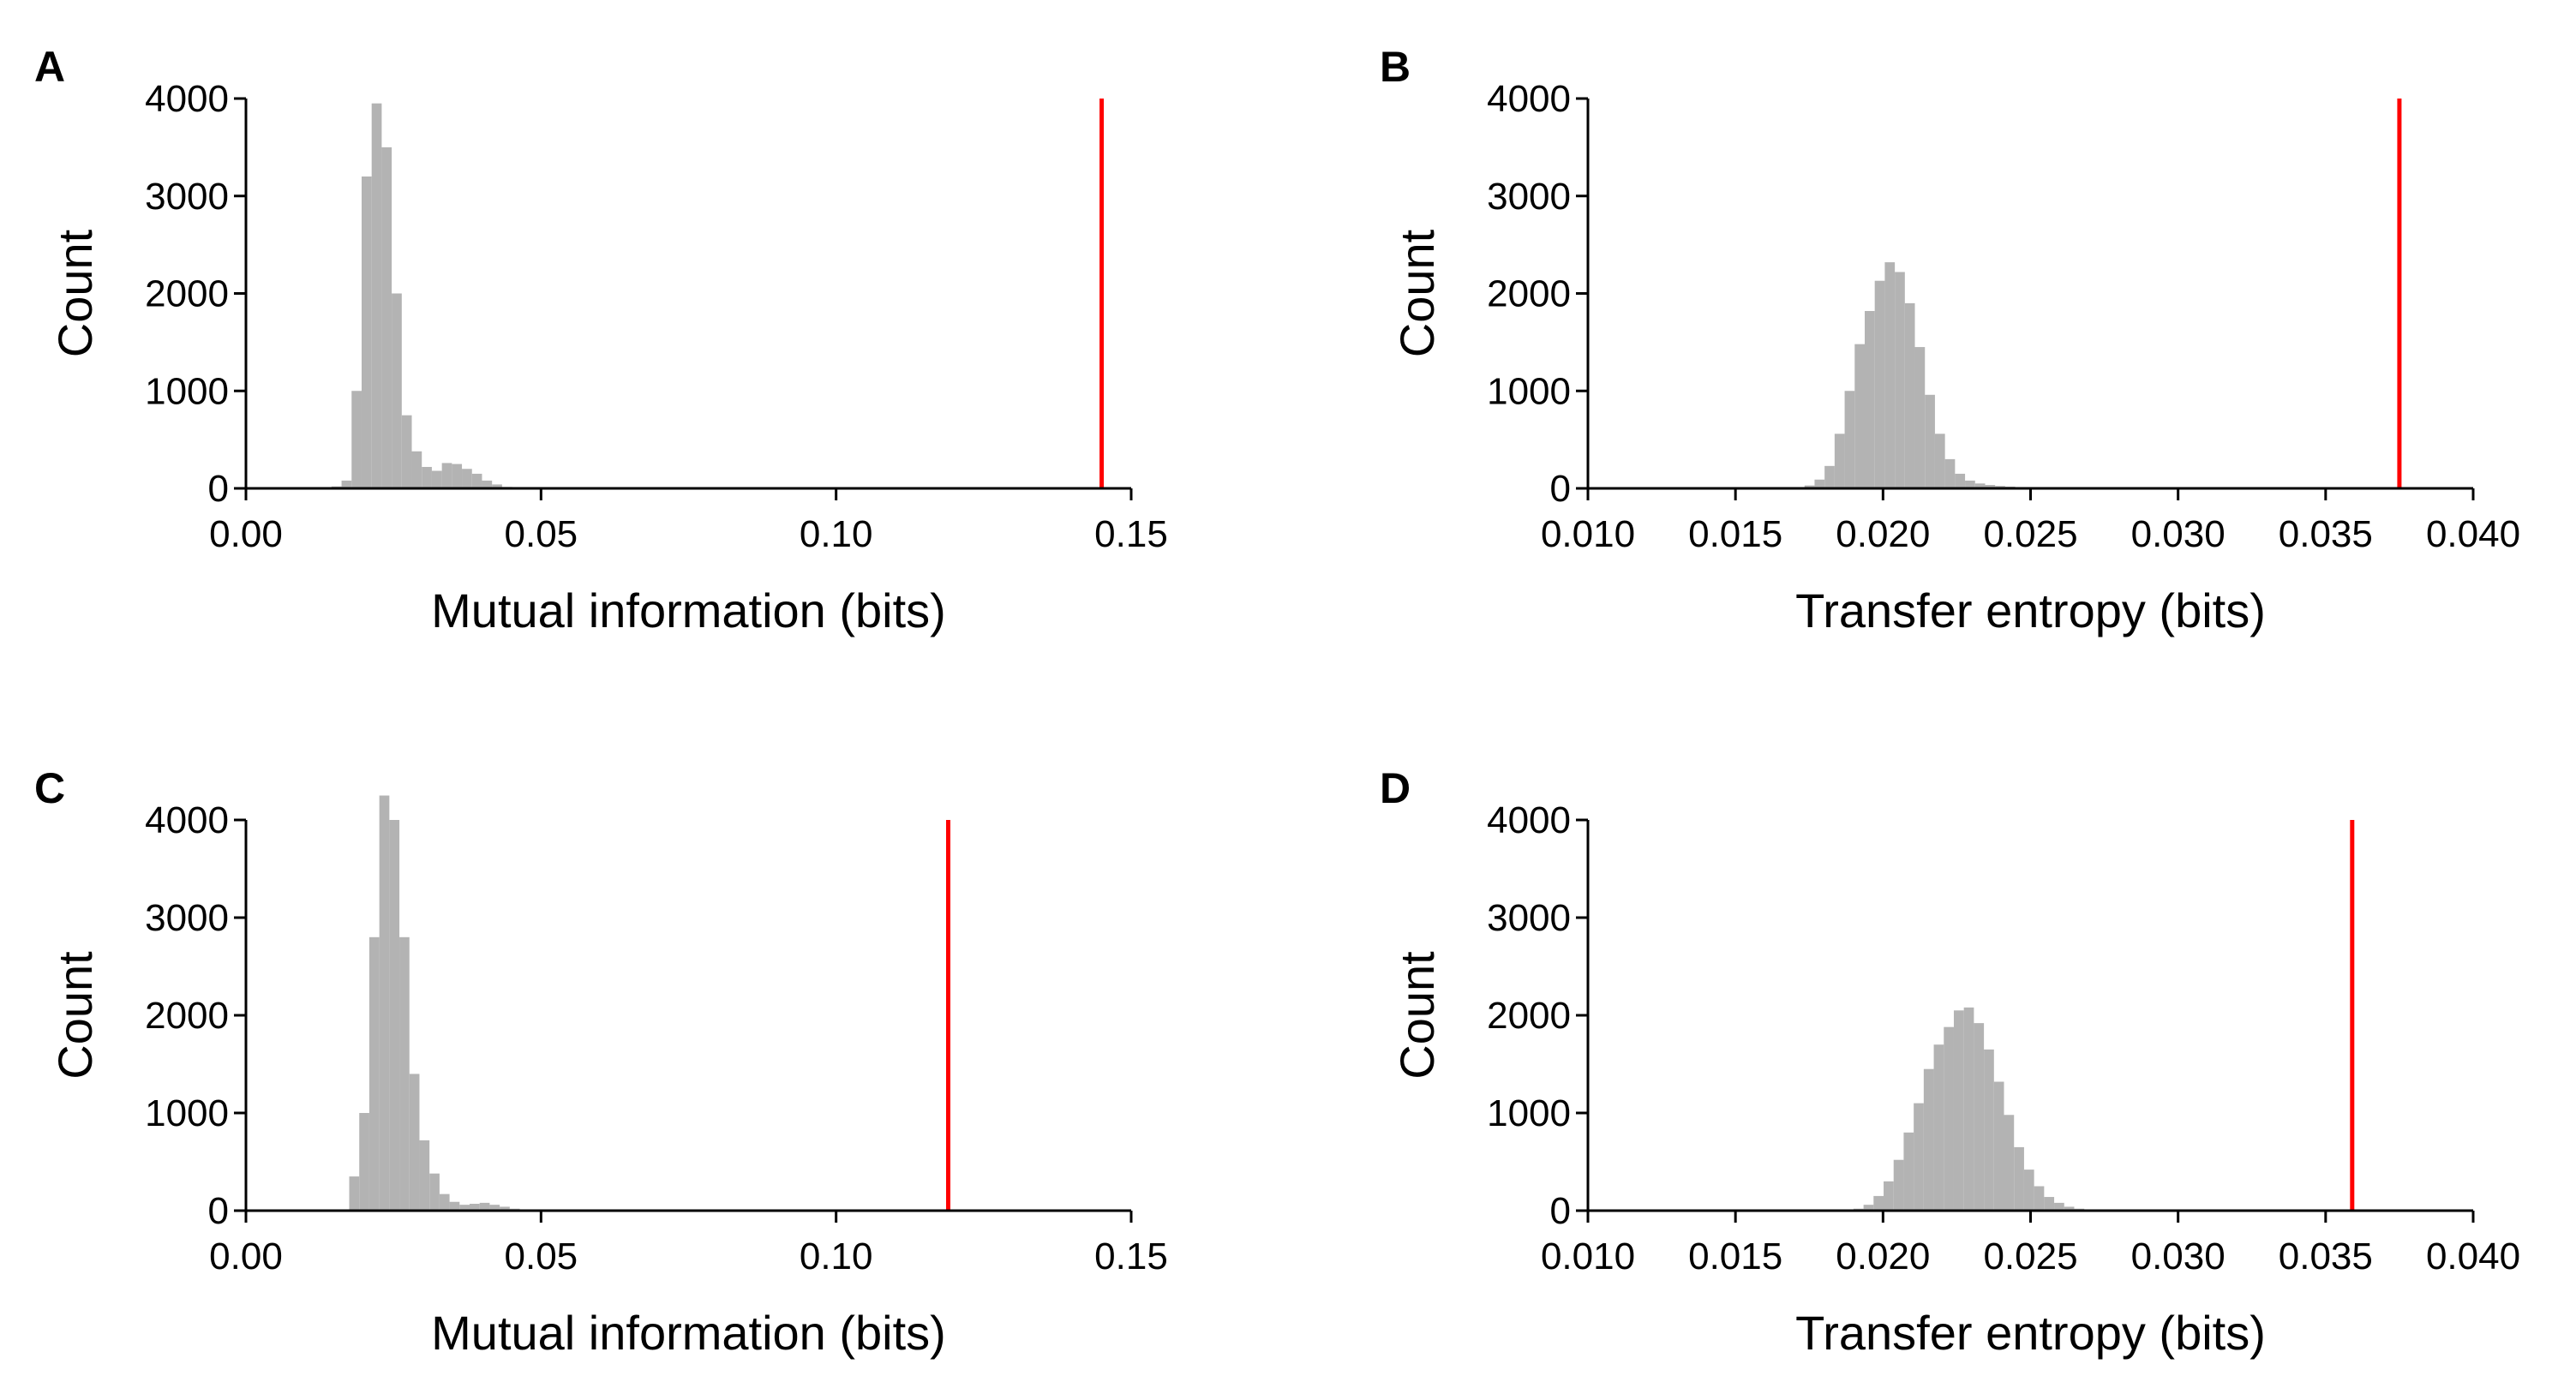 This screenshot has height=1382, width=2576. Describe the element at coordinates (2030, 610) in the screenshot. I see `x-axis-label: Transfer entropy (bits)` at that location.